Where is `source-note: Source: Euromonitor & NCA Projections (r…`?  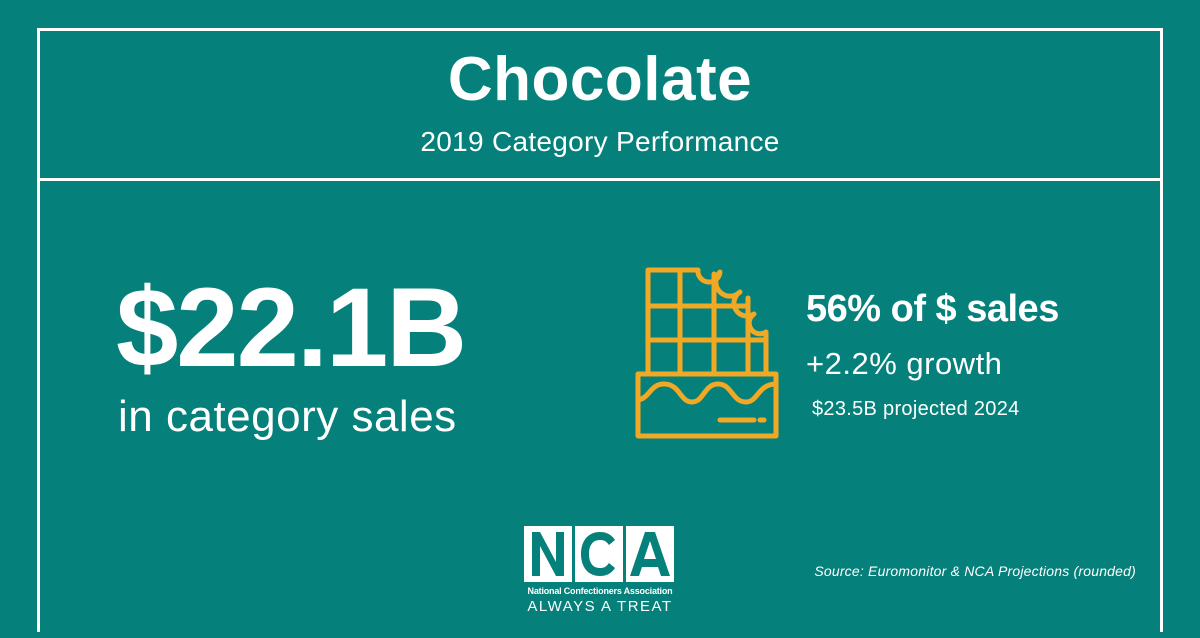 source-note: Source: Euromonitor & NCA Projections (r… is located at coordinates (975, 571).